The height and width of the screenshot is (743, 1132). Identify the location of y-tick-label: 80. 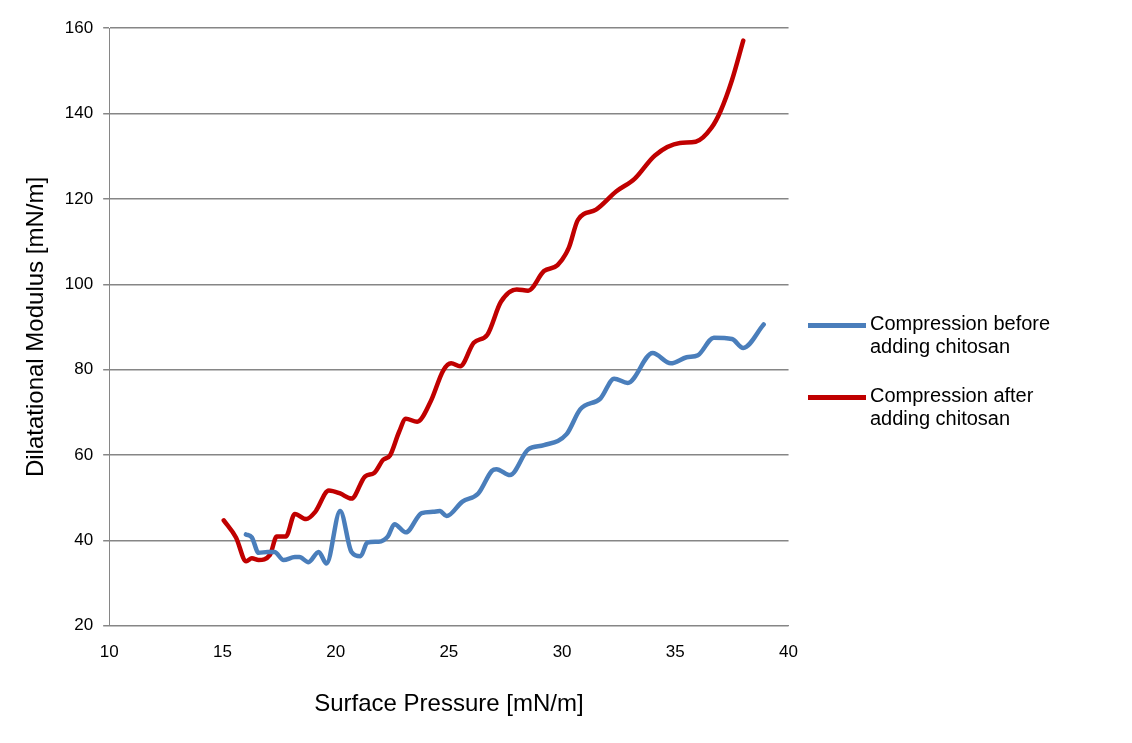
(84, 369).